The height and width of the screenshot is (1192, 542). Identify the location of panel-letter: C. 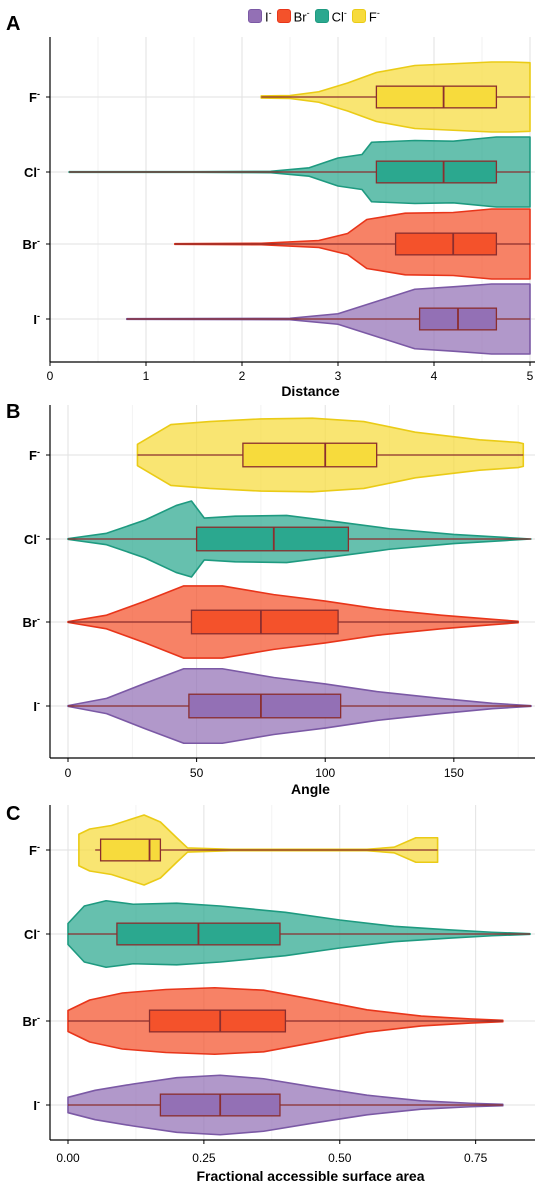
(13, 814).